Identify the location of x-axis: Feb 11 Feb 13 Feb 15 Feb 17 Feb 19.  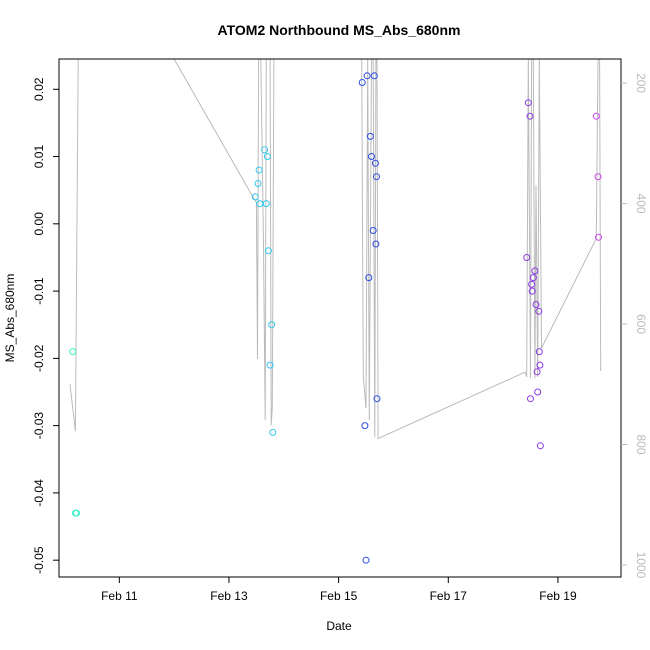
(339, 590).